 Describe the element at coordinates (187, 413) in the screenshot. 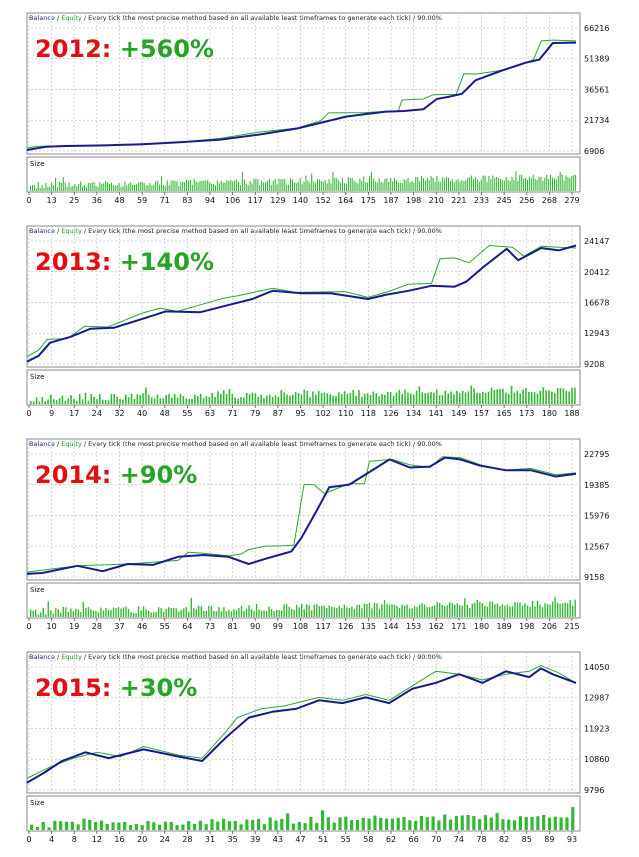

I see `x-tick-label: 55` at that location.